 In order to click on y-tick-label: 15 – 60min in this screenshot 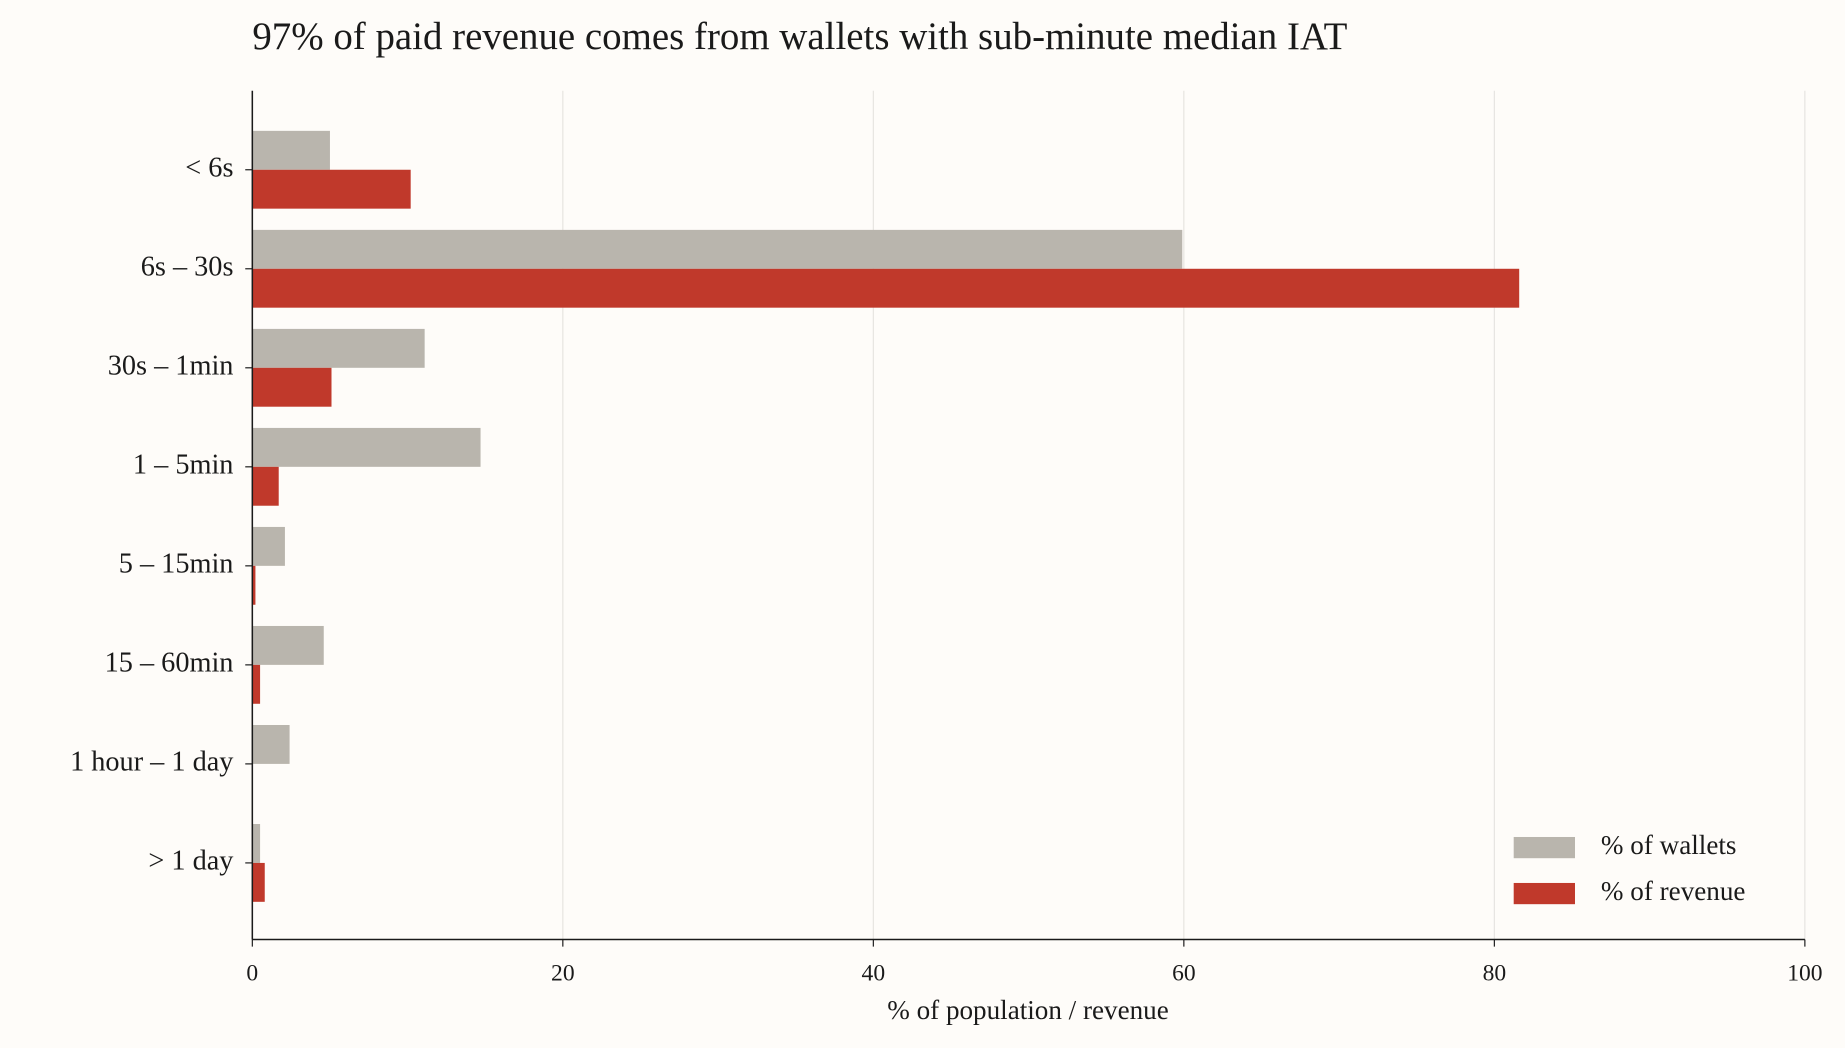, I will do `click(169, 662)`.